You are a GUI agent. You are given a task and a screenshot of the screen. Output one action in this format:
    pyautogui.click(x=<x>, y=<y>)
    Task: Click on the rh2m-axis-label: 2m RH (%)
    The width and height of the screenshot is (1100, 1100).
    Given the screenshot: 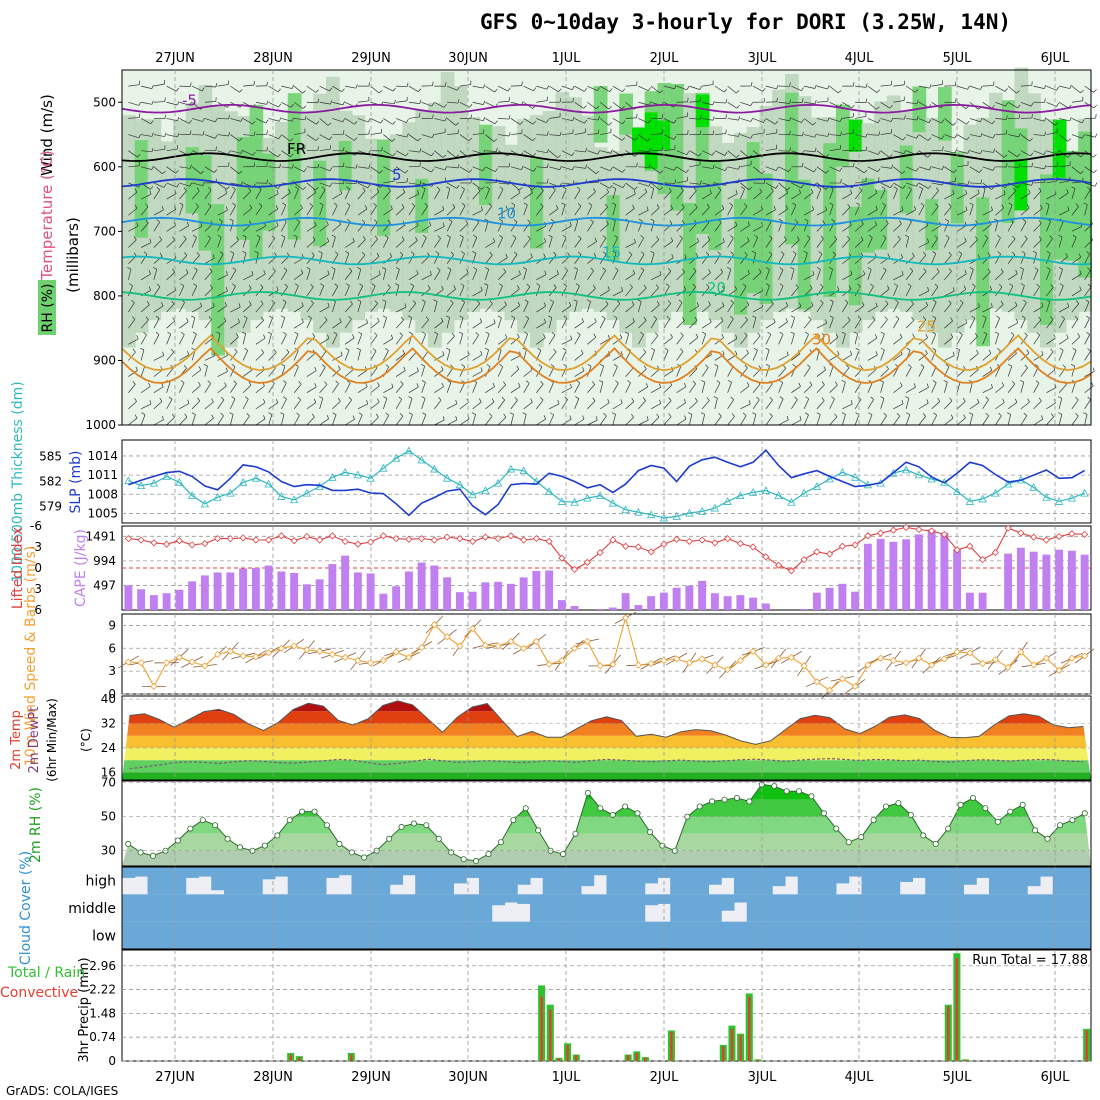 What is the action you would take?
    pyautogui.click(x=36, y=825)
    